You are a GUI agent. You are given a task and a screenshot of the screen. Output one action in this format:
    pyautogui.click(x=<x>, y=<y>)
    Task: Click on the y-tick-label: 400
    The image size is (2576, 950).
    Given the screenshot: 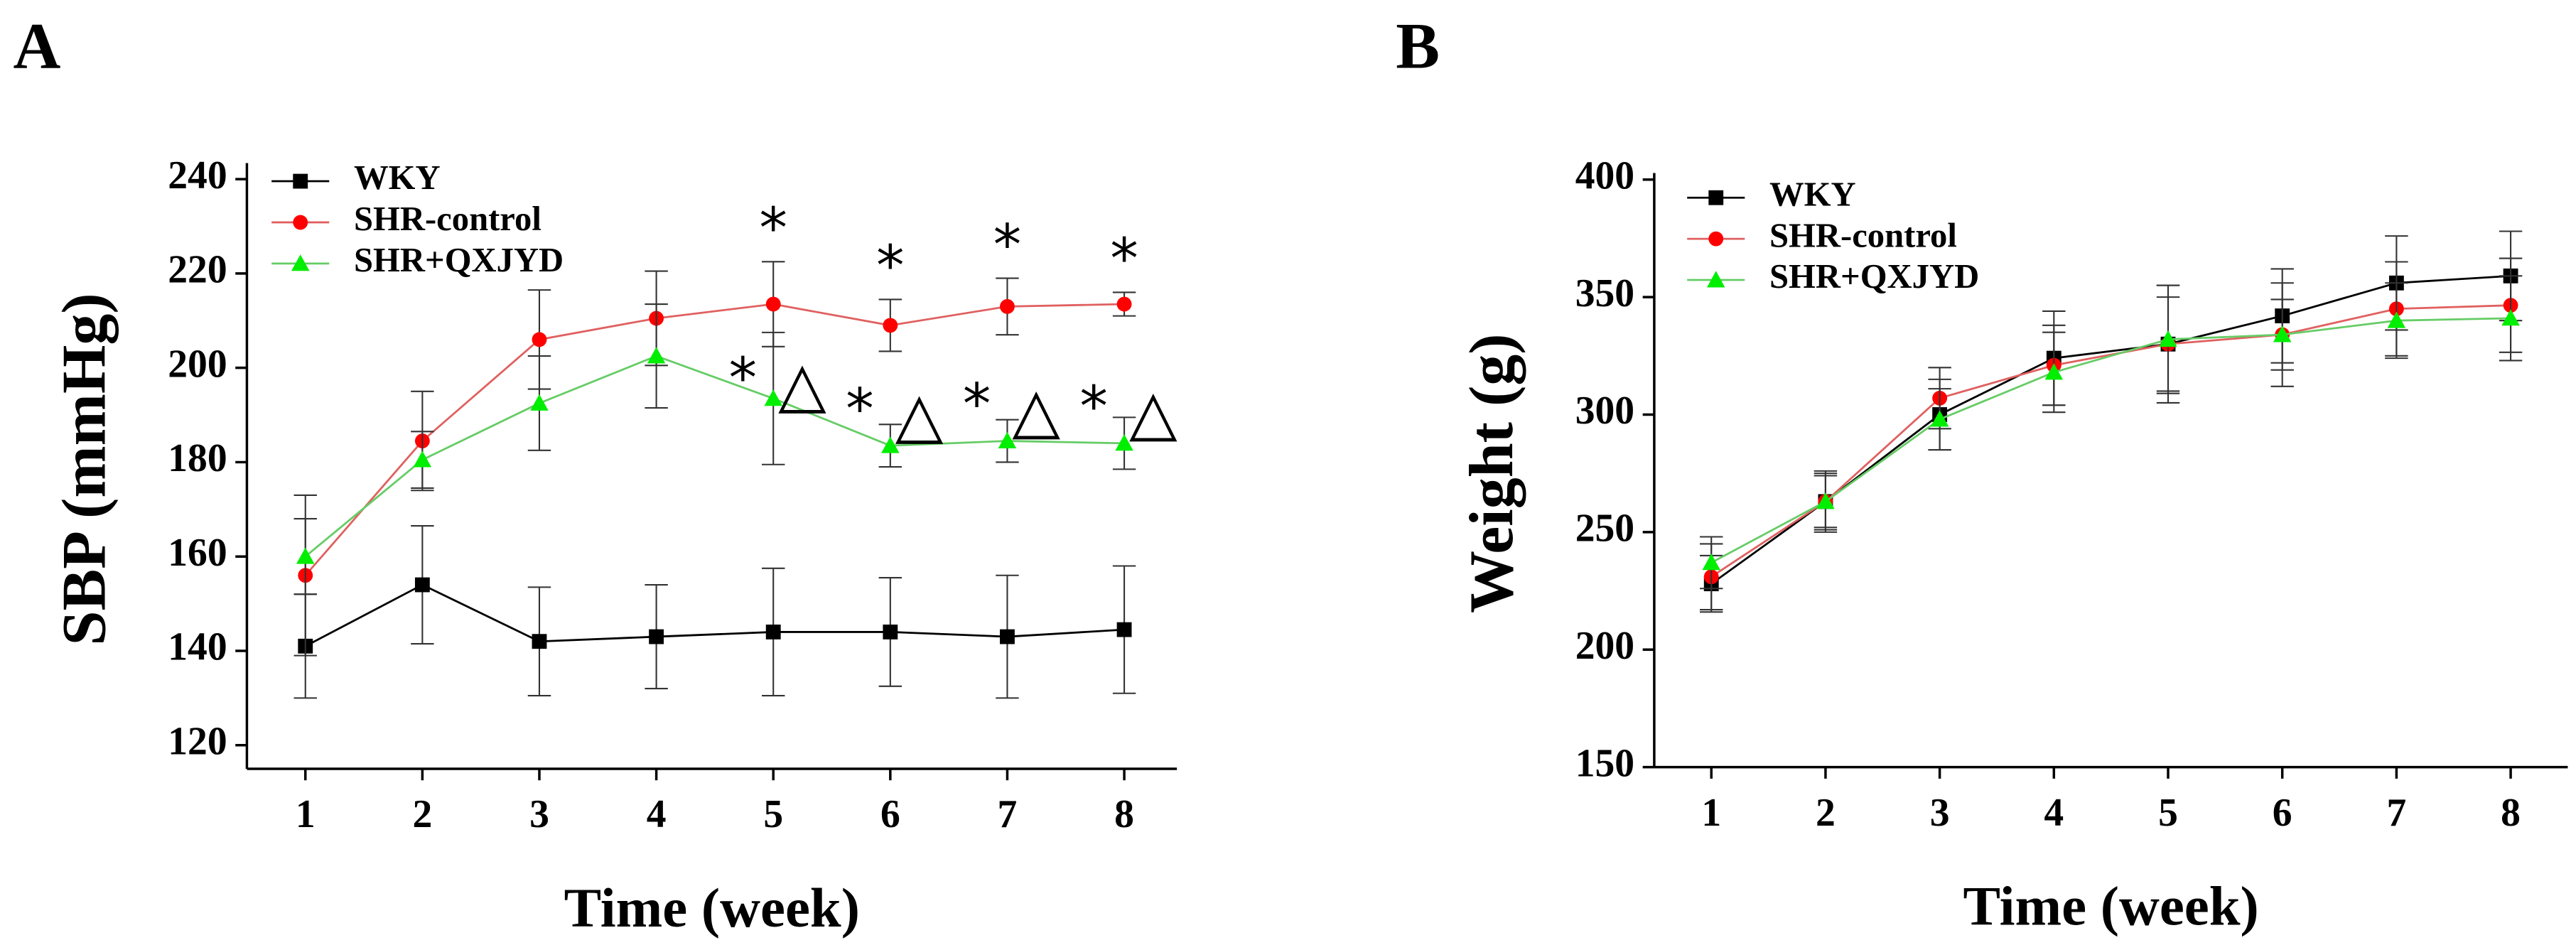 What is the action you would take?
    pyautogui.click(x=1605, y=175)
    